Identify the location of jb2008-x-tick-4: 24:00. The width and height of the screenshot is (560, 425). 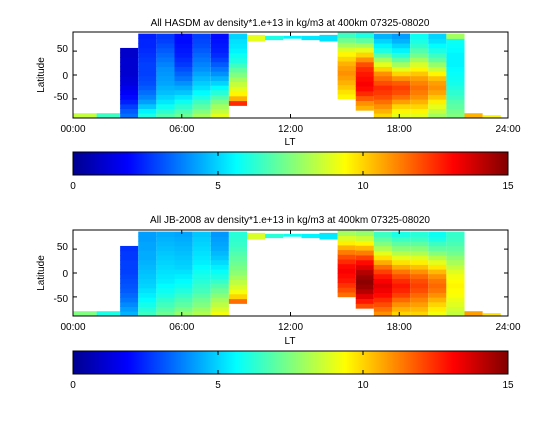
(507, 327).